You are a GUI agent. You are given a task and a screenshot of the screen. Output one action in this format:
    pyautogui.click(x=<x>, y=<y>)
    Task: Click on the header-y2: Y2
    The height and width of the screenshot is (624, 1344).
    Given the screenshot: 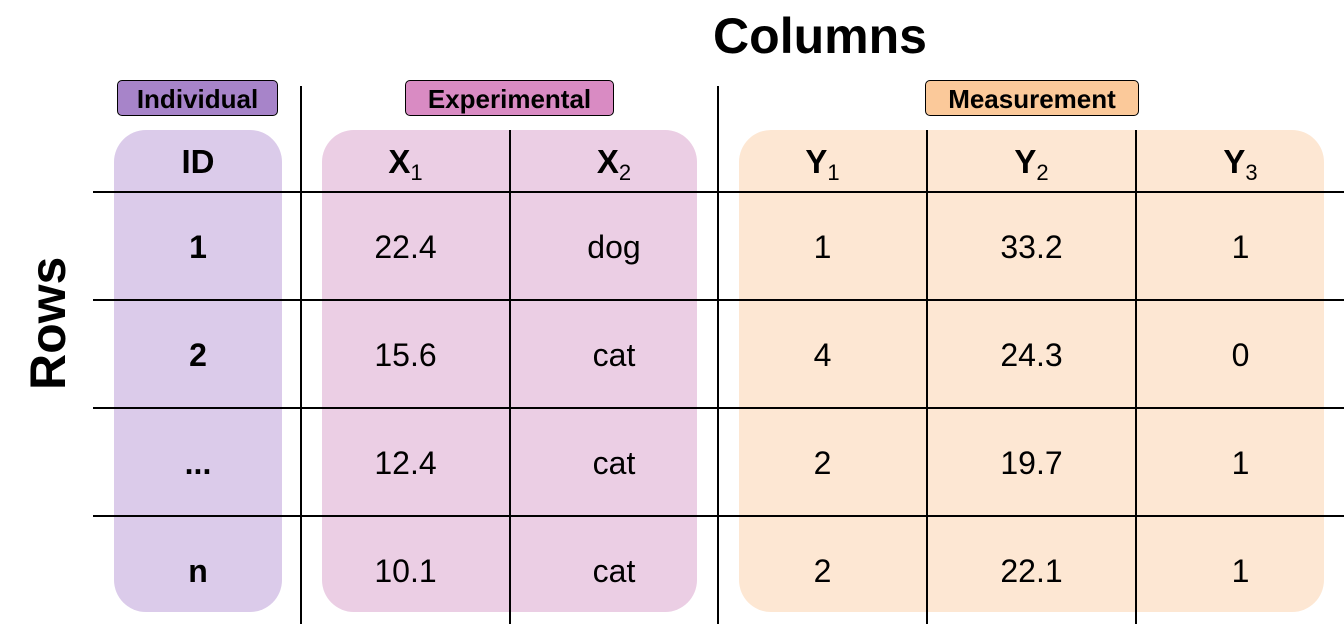 What is the action you would take?
    pyautogui.click(x=1031, y=164)
    